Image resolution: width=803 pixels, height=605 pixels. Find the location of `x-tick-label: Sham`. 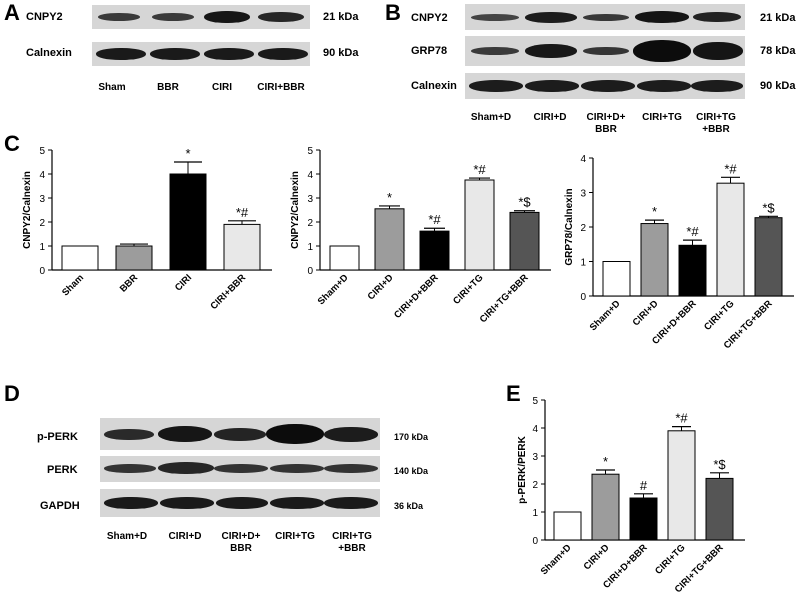

x-tick-label: Sham is located at coordinates (73, 285).